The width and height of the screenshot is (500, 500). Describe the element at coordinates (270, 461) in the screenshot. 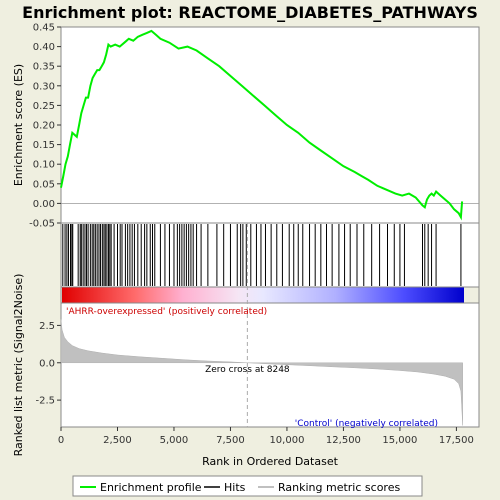

I see `x-axis-label: Rank in Ordered Dataset` at that location.